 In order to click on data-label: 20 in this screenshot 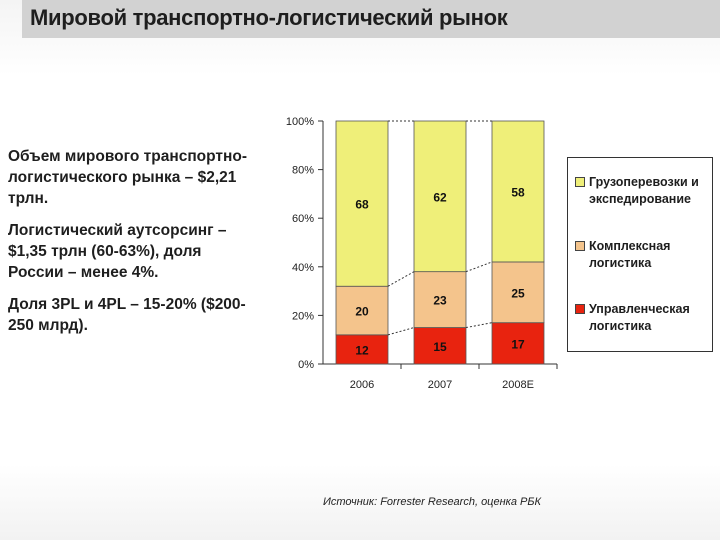, I will do `click(362, 312)`.